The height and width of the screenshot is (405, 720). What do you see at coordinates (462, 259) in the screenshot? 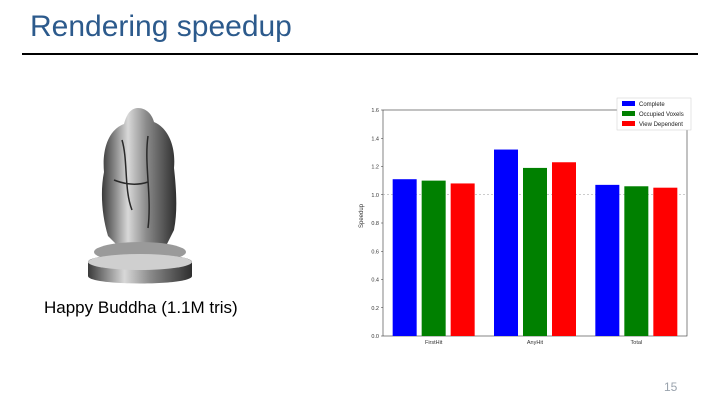
I see `bar-view-dependent-firsthit` at bounding box center [462, 259].